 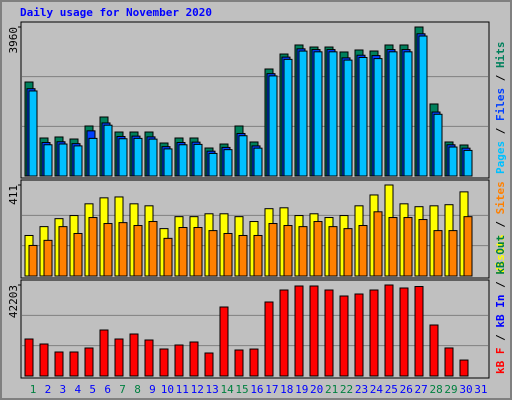 What do you see at coordinates (152, 389) in the screenshot?
I see `x-tick-label: 9` at bounding box center [152, 389].